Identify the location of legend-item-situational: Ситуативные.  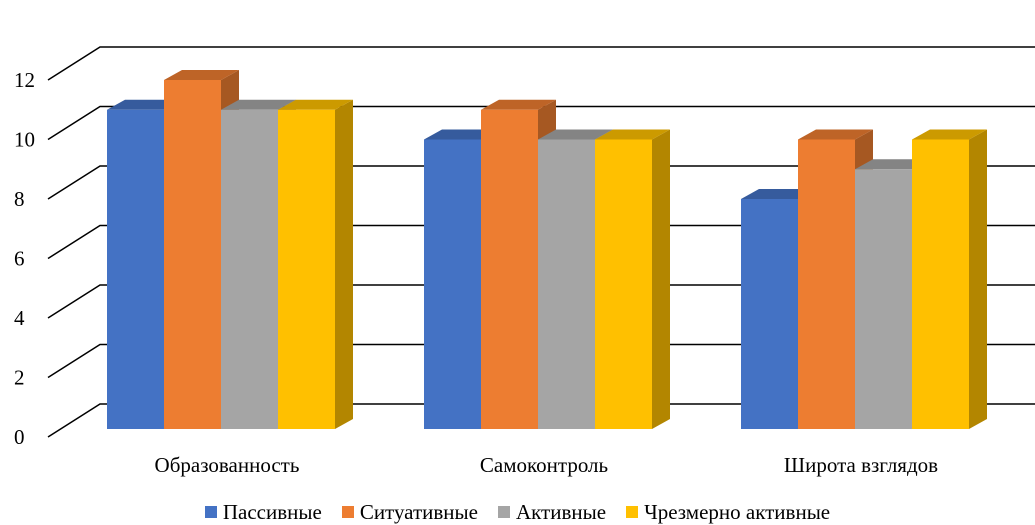
(409, 512).